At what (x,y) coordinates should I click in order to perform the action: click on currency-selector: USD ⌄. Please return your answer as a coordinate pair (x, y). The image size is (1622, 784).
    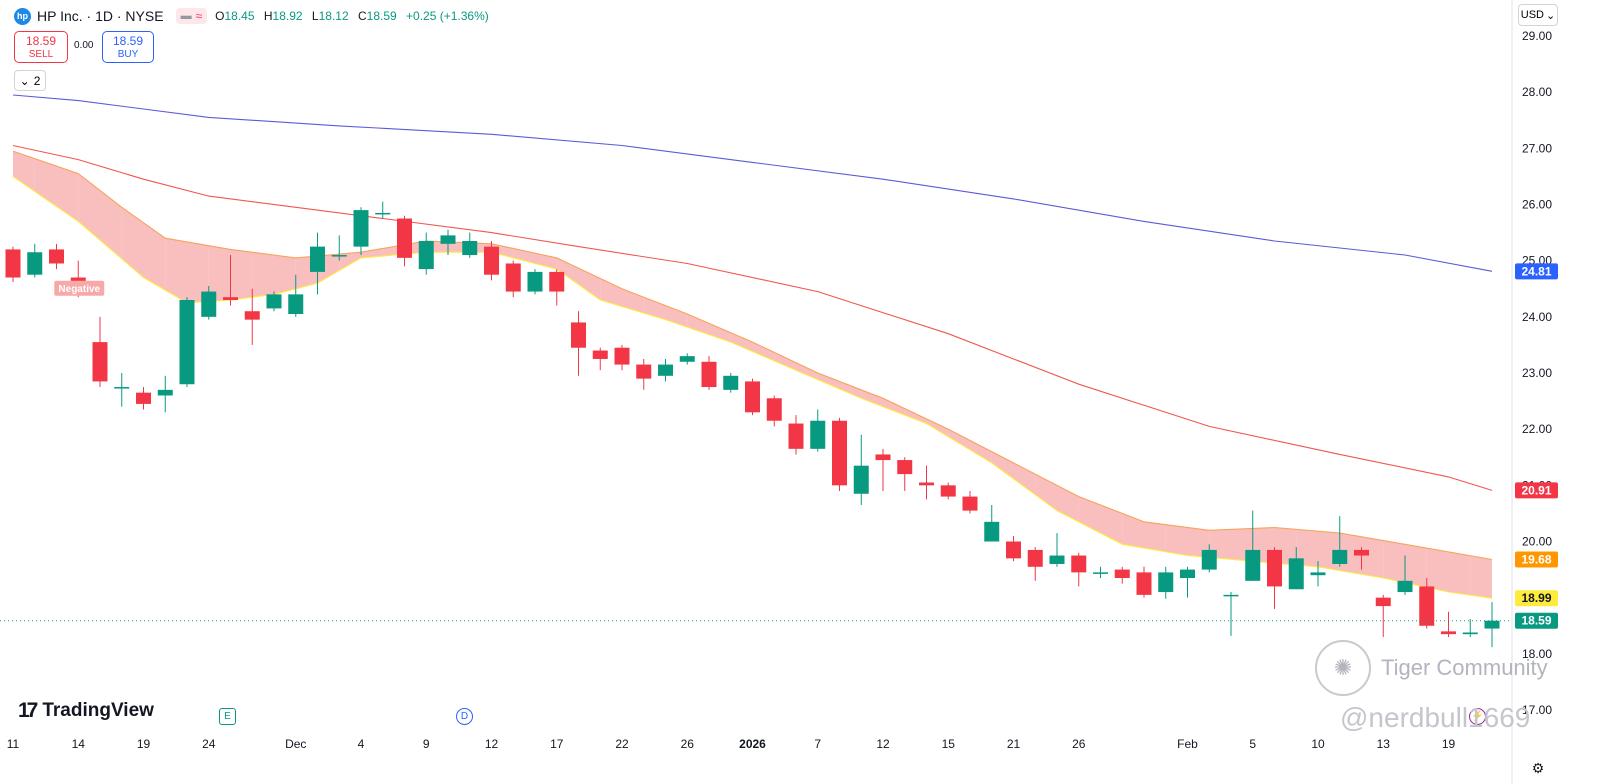
    Looking at the image, I should click on (1538, 15).